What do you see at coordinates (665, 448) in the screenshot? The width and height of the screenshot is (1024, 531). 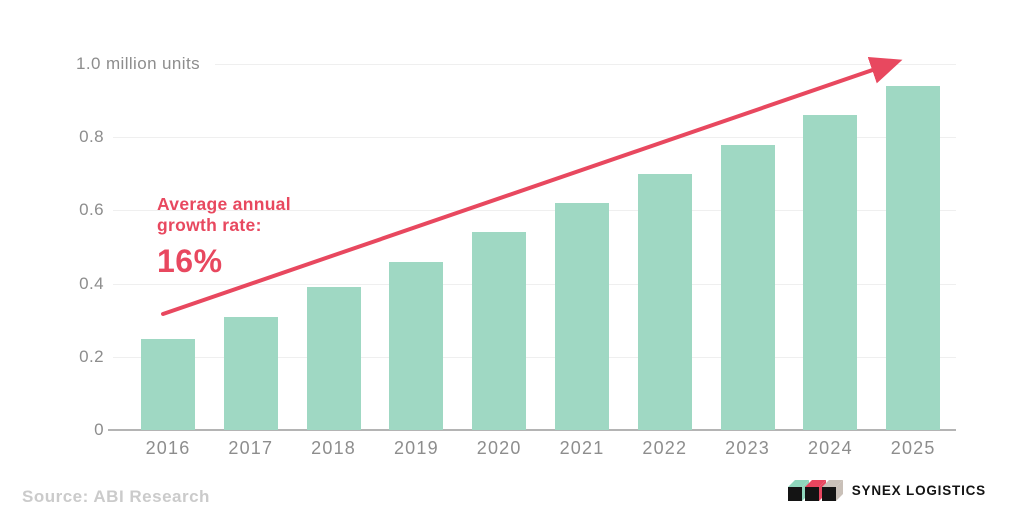 I see `x-tick-label: 2022` at bounding box center [665, 448].